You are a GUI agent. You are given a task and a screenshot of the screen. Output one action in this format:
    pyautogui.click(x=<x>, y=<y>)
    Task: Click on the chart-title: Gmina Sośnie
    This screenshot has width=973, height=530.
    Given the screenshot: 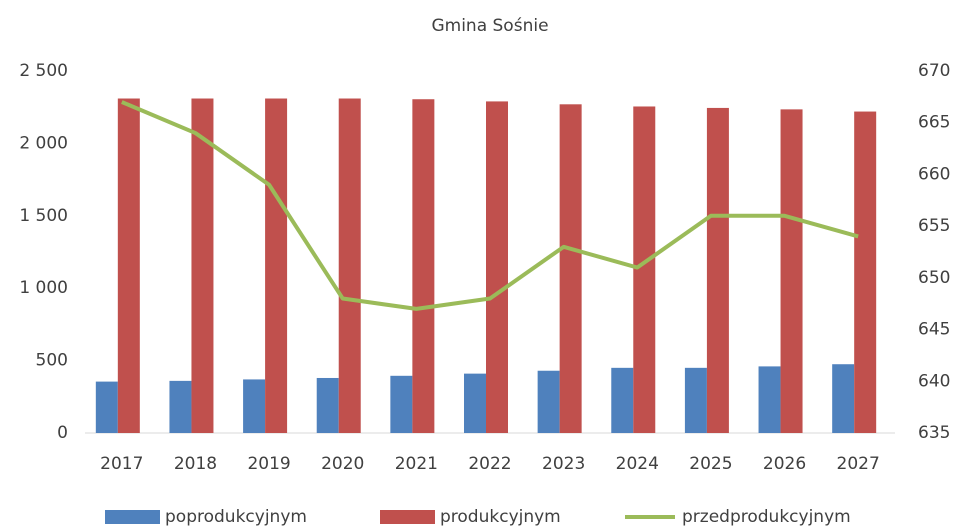 What is the action you would take?
    pyautogui.click(x=489, y=26)
    